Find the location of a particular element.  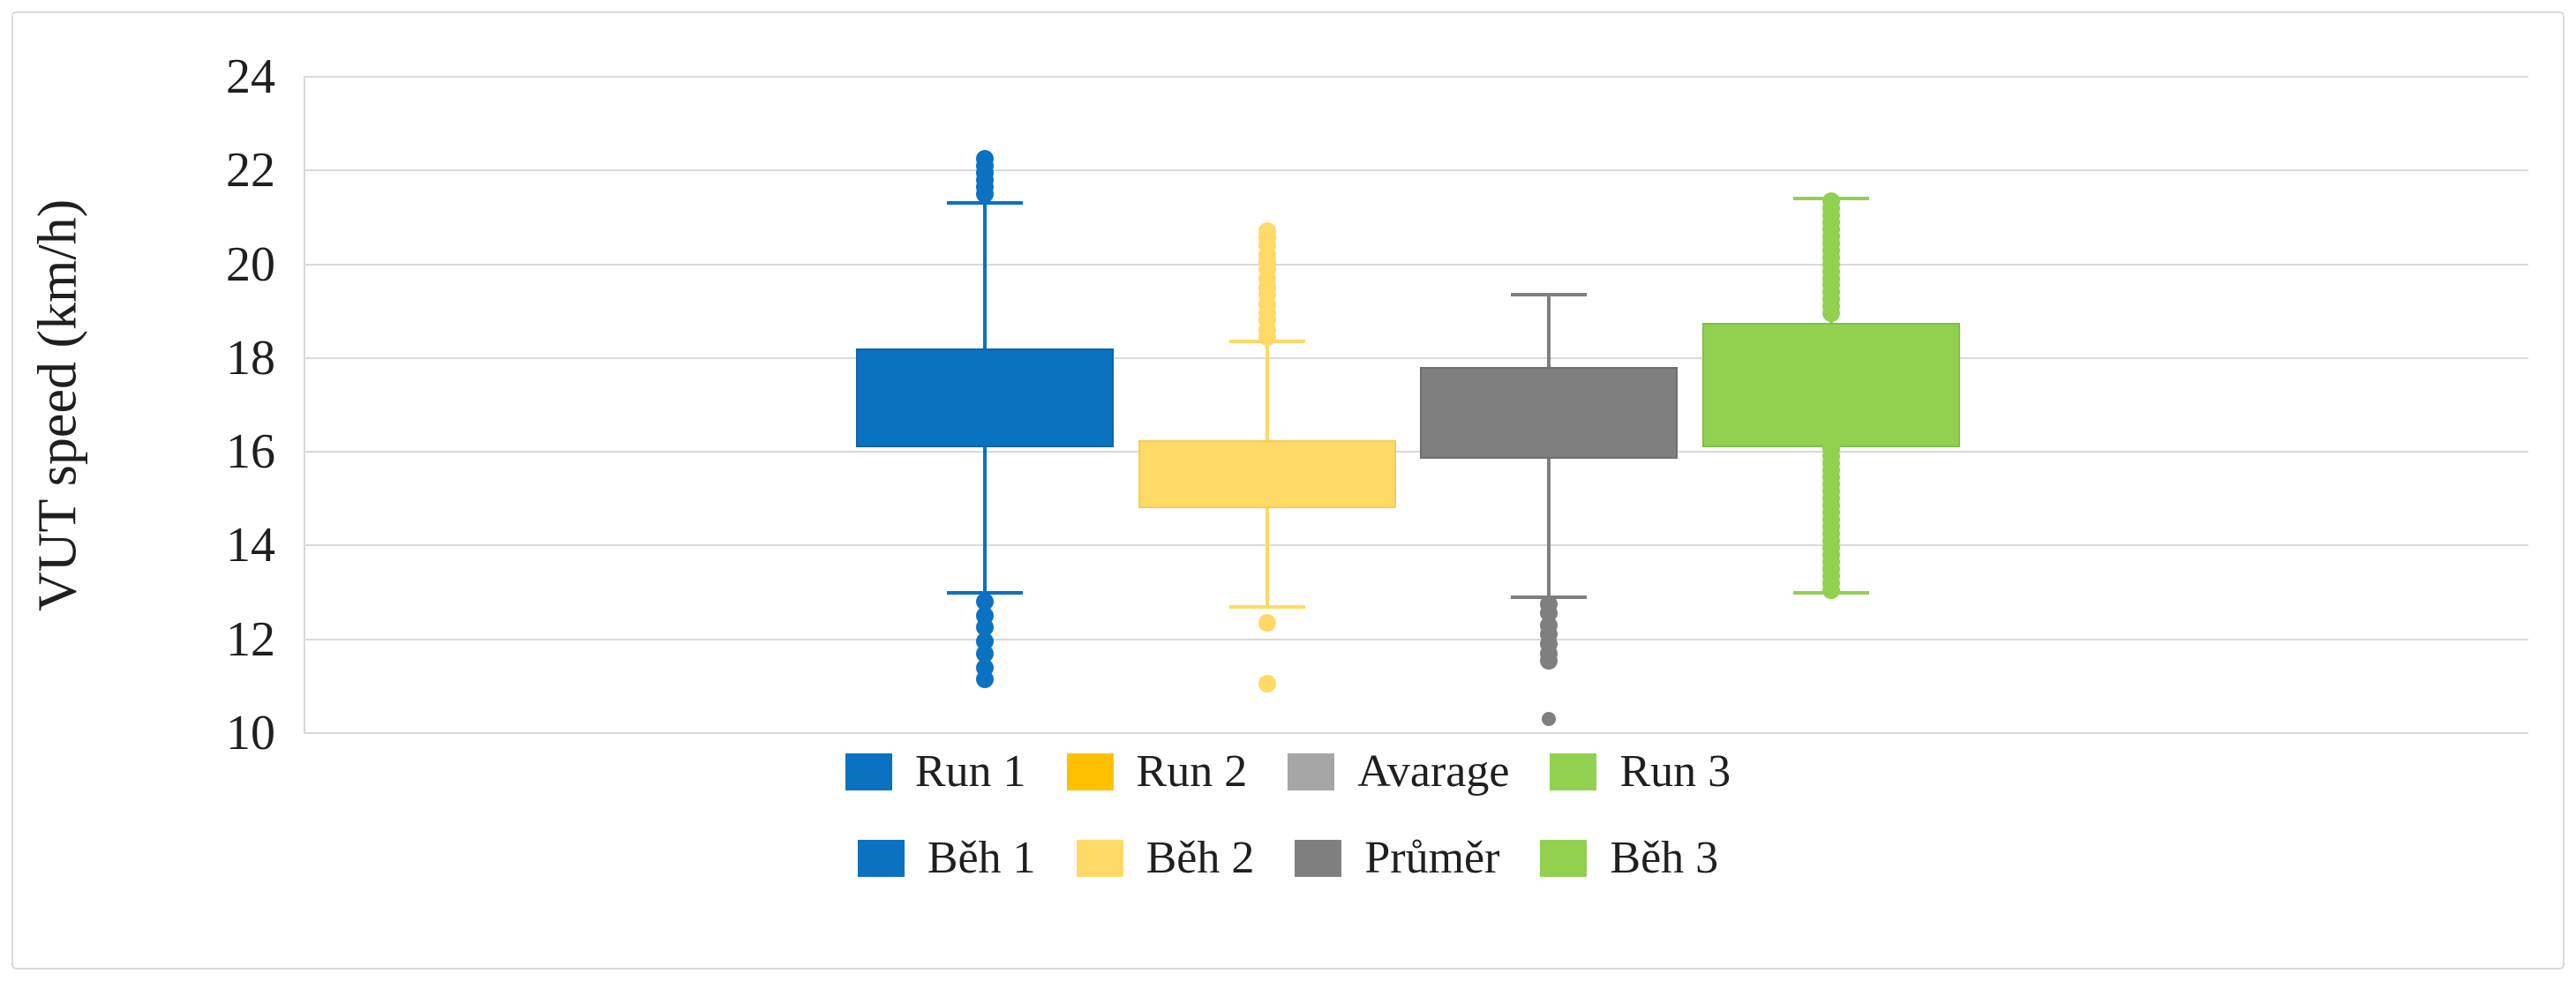

legend-label-run-1: Run 1 is located at coordinates (970, 771).